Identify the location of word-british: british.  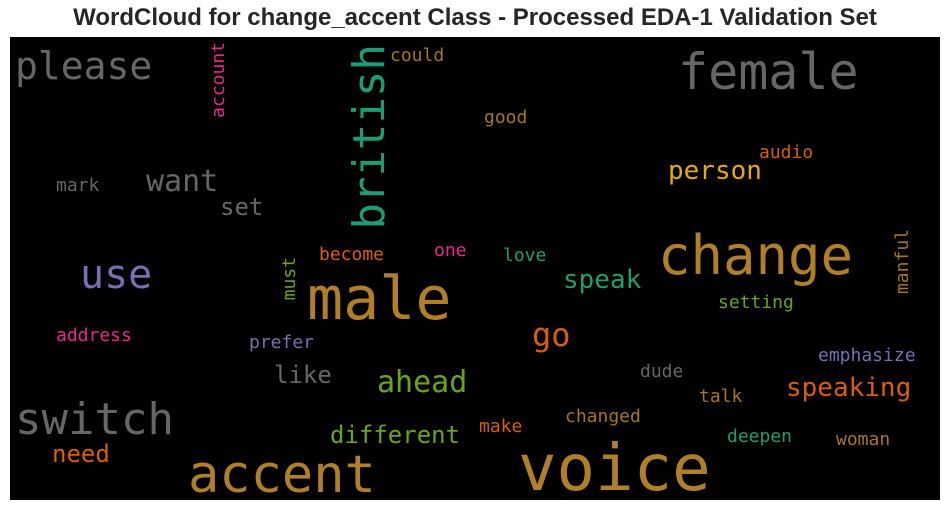
(369, 137).